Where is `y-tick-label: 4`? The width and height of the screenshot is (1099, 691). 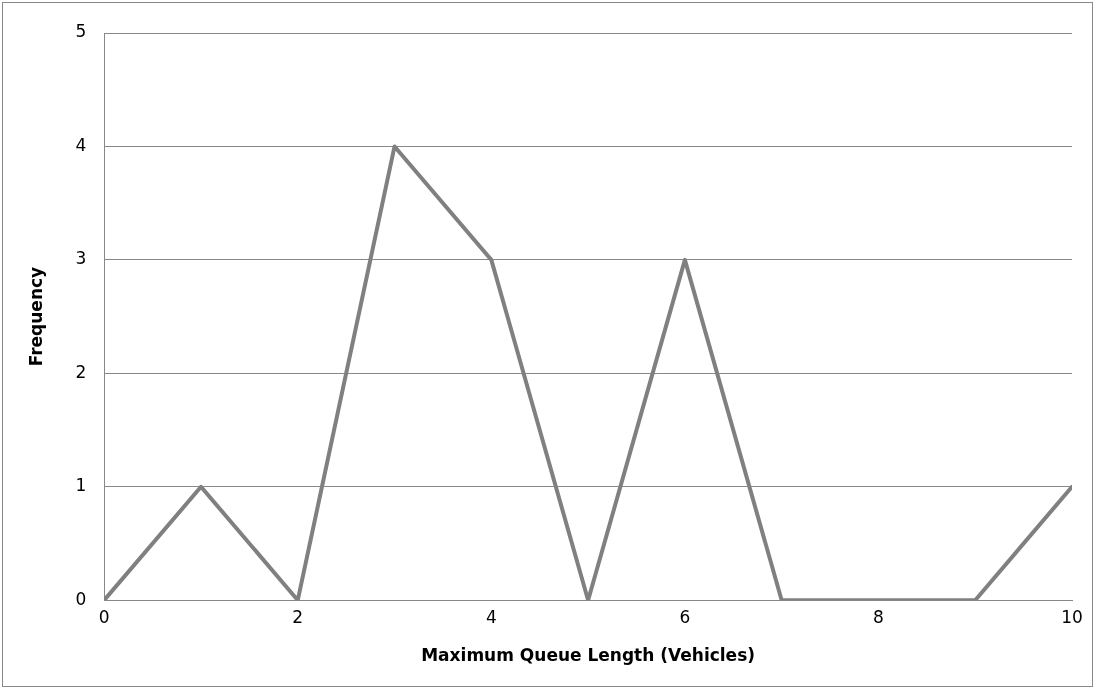
y-tick-label: 4 is located at coordinates (81, 144).